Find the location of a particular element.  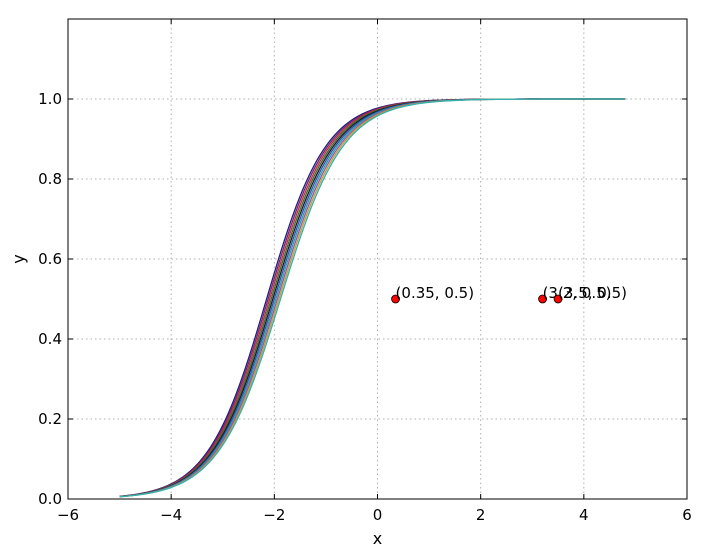

y-tick-label: 1.0 is located at coordinates (50, 99).